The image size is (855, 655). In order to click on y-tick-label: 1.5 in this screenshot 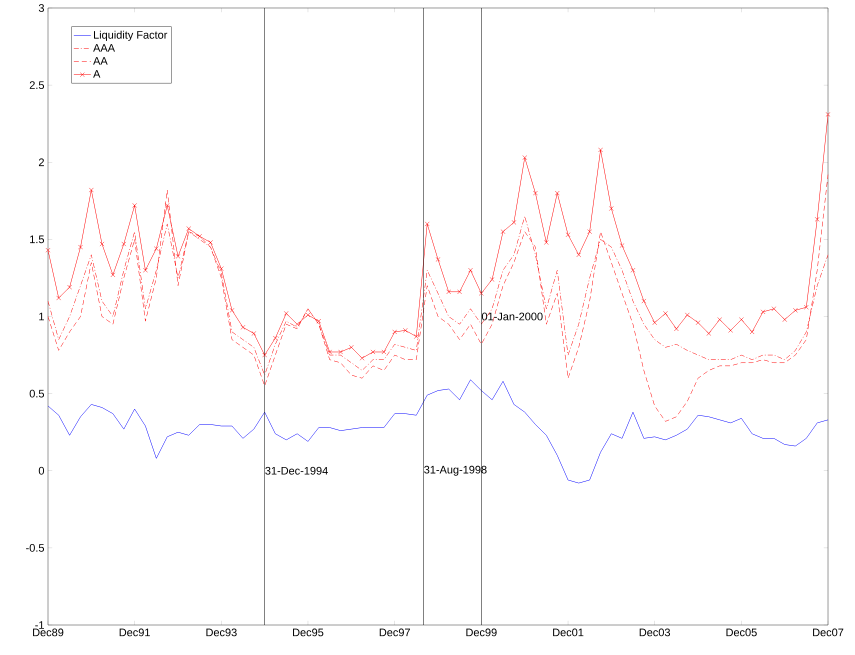, I will do `click(37, 240)`.